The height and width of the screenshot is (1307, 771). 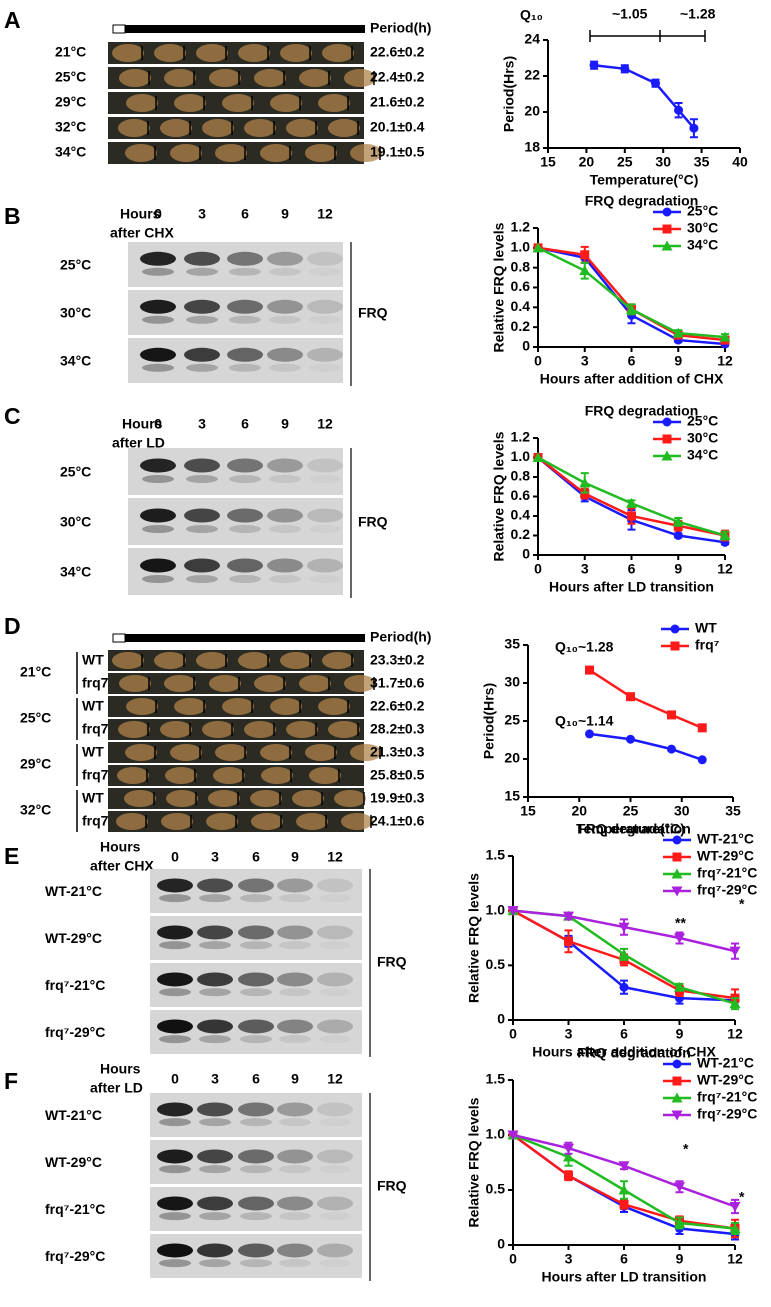 What do you see at coordinates (585, 361) in the screenshot?
I see `x-tick-label: 3` at bounding box center [585, 361].